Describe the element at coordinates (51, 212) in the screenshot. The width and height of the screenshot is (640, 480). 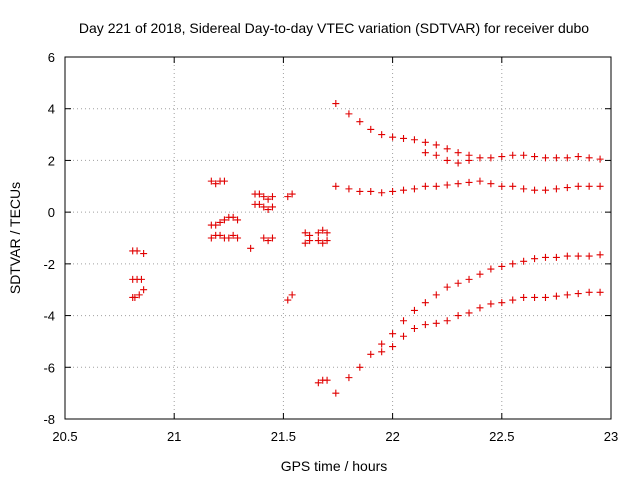
I see `y-tick-label: 0` at that location.